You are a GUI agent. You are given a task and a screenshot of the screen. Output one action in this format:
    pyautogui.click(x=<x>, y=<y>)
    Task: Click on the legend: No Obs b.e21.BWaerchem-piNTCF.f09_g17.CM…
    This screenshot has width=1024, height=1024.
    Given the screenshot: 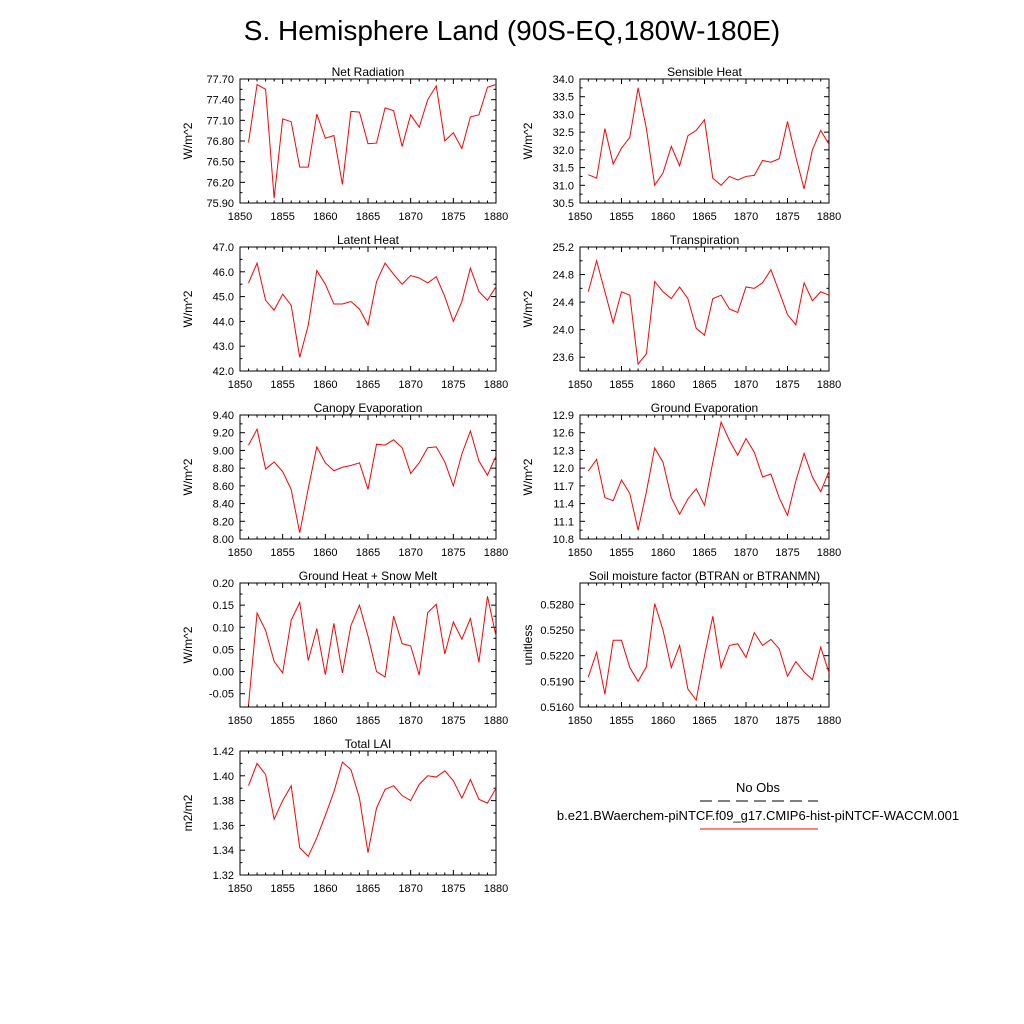 What is the action you would take?
    pyautogui.click(x=758, y=805)
    